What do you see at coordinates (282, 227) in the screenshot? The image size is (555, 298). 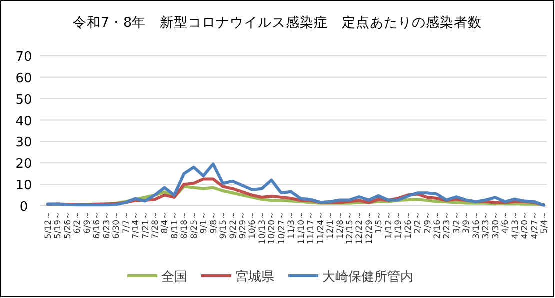 I see `x-tick-label: 10/27～` at bounding box center [282, 227].